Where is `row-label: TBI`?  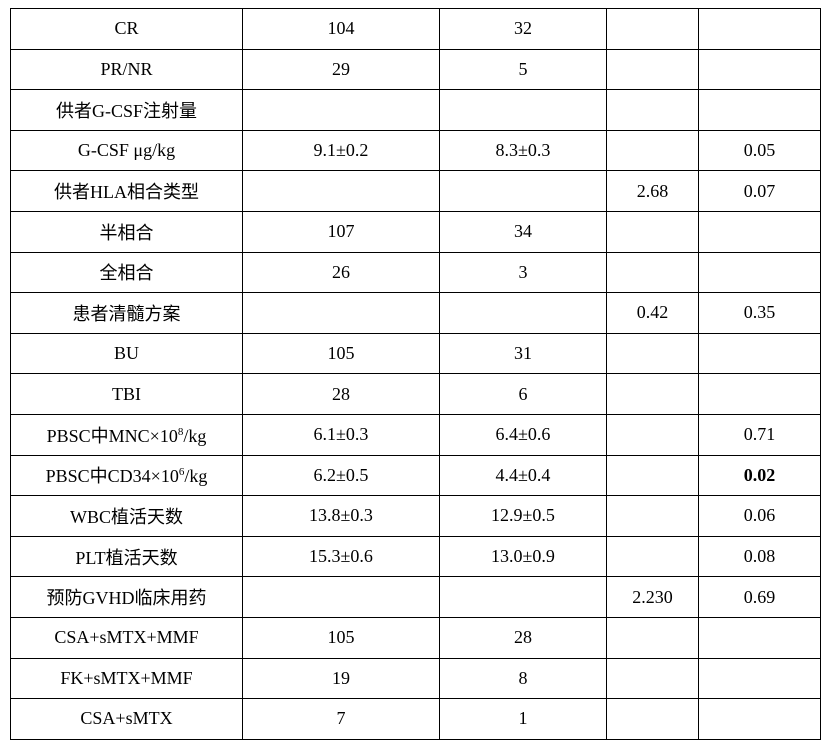 row-label: TBI is located at coordinates (126, 394).